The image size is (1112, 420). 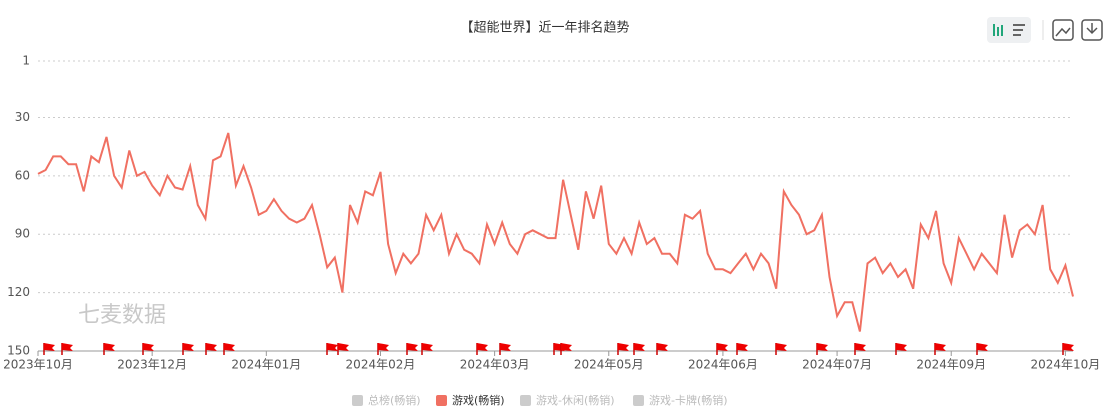 What do you see at coordinates (609, 365) in the screenshot?
I see `x-tick-label: 2024年05月` at bounding box center [609, 365].